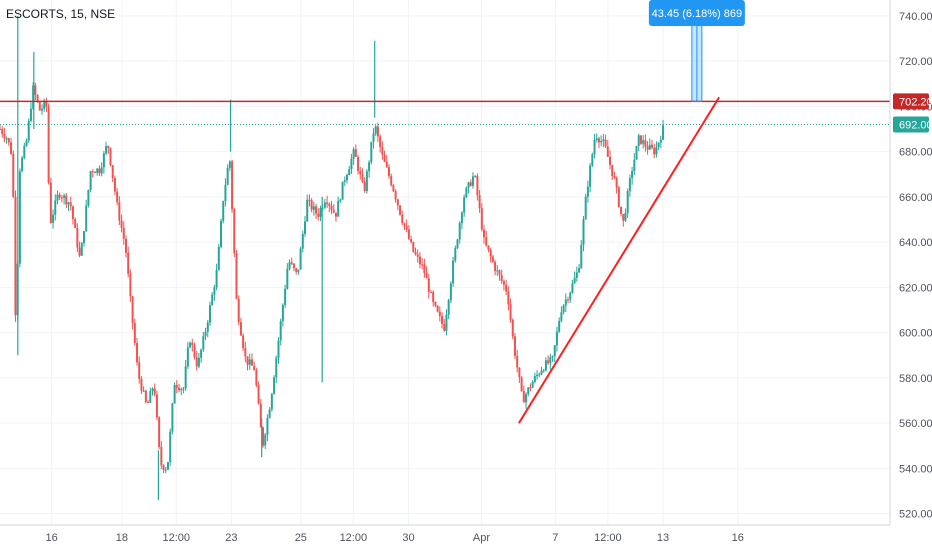 This screenshot has height=550, width=932. What do you see at coordinates (619, 260) in the screenshot?
I see `trendline` at bounding box center [619, 260].